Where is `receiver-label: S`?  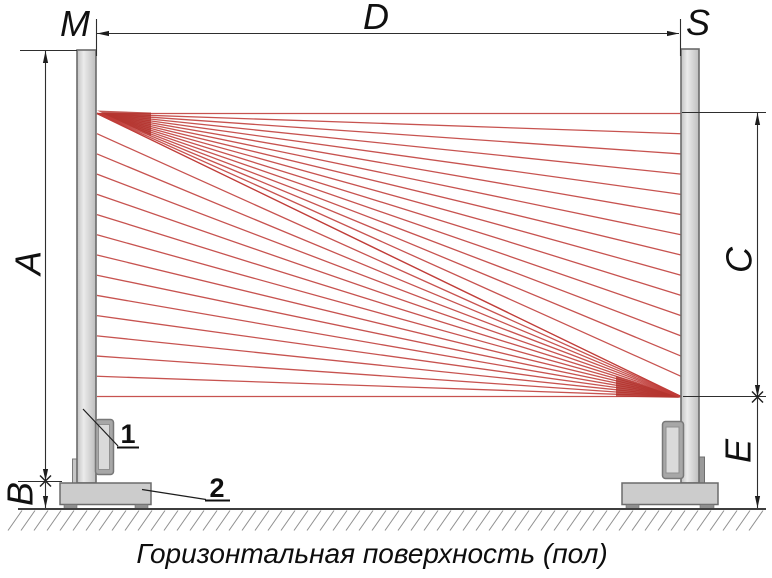
receiver-label: S is located at coordinates (698, 22).